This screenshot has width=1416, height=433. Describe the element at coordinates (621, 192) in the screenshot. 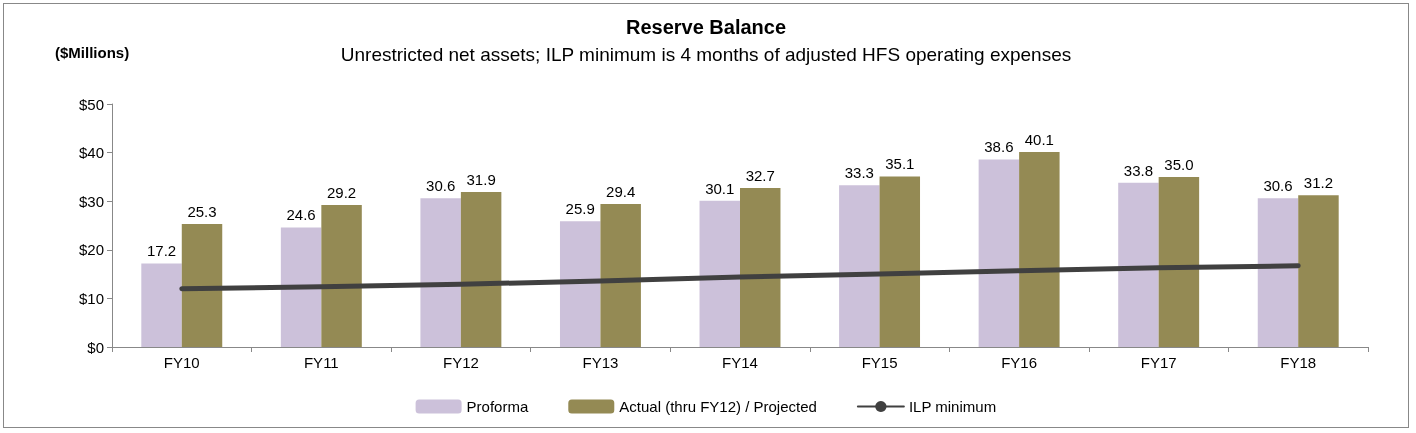

I see `data-label: 29.4` at that location.